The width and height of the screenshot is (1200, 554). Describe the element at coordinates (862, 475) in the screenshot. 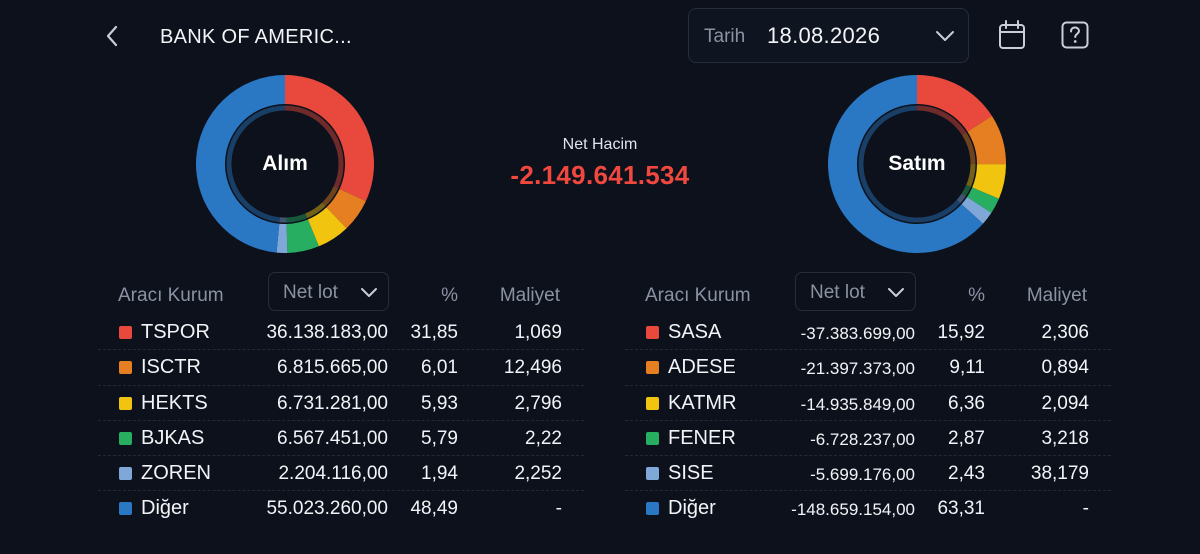

I see `net-lot-value: -5.699.176,00` at that location.